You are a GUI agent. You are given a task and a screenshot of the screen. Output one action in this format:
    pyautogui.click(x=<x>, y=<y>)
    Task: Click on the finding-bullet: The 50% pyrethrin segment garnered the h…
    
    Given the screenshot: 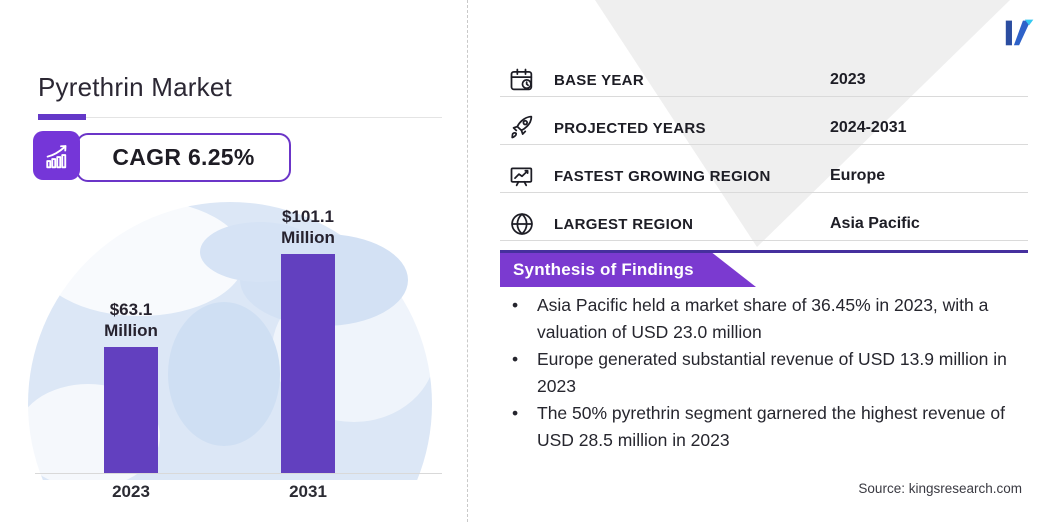 What is the action you would take?
    pyautogui.click(x=762, y=427)
    